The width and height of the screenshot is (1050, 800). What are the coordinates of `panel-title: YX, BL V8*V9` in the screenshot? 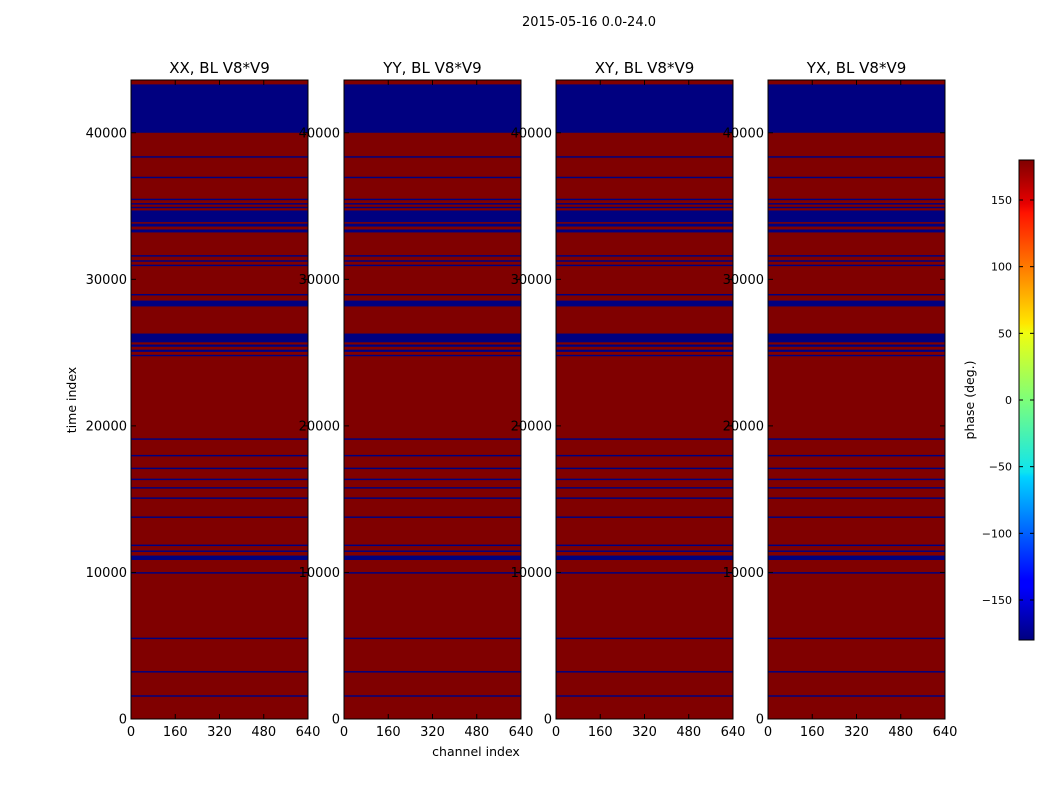 It's located at (856, 68).